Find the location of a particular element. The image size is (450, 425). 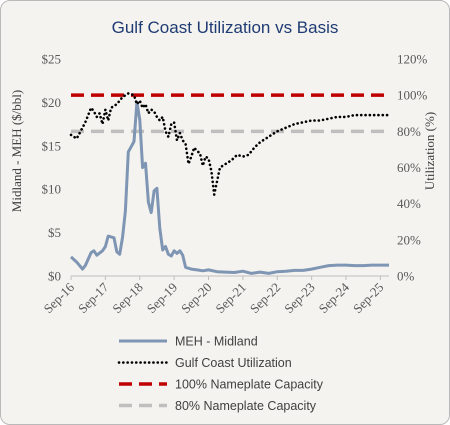

x-tick-label: Sep-20 is located at coordinates (196, 298).